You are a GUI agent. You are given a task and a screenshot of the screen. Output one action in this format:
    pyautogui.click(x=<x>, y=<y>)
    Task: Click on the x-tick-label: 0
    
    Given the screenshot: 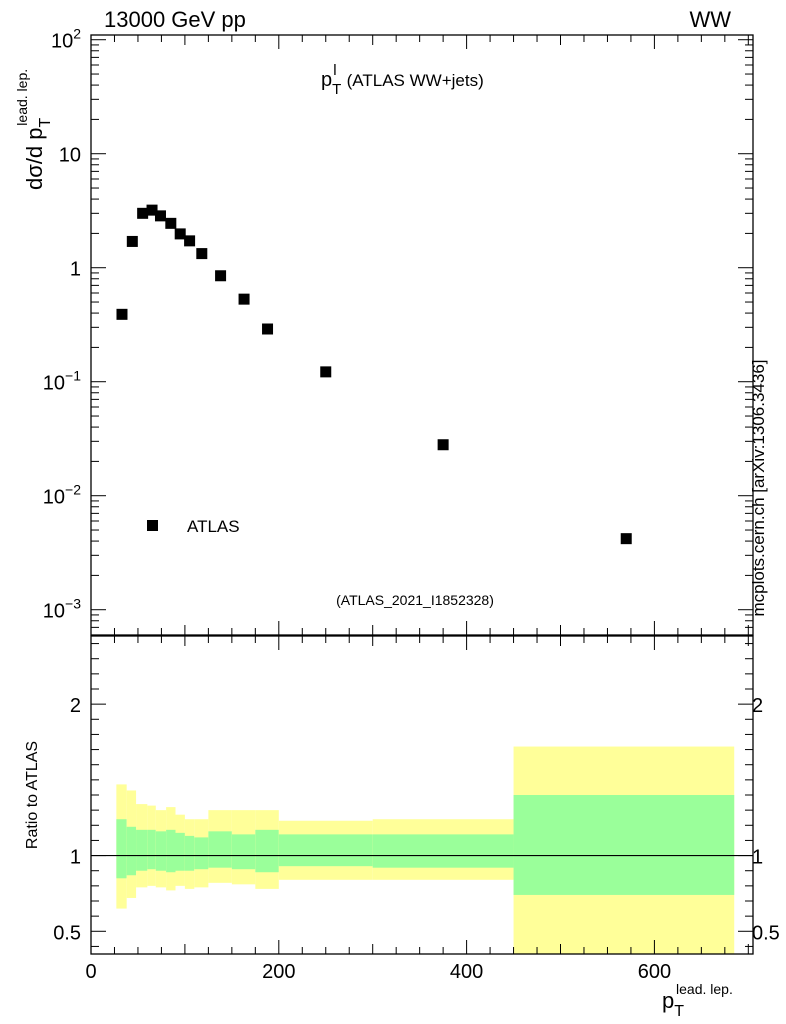 What is the action you would take?
    pyautogui.click(x=90, y=972)
    